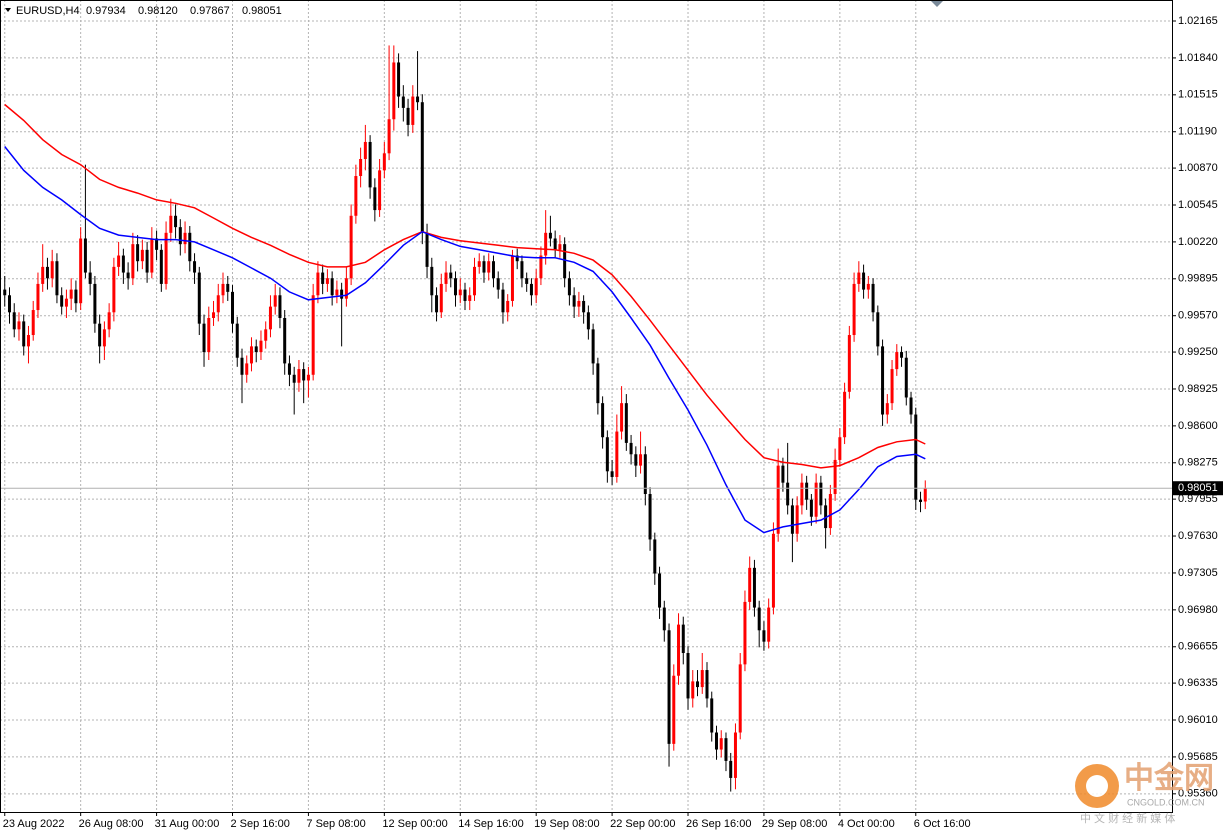  I want to click on current-price-label: 0.98051, so click(1198, 488).